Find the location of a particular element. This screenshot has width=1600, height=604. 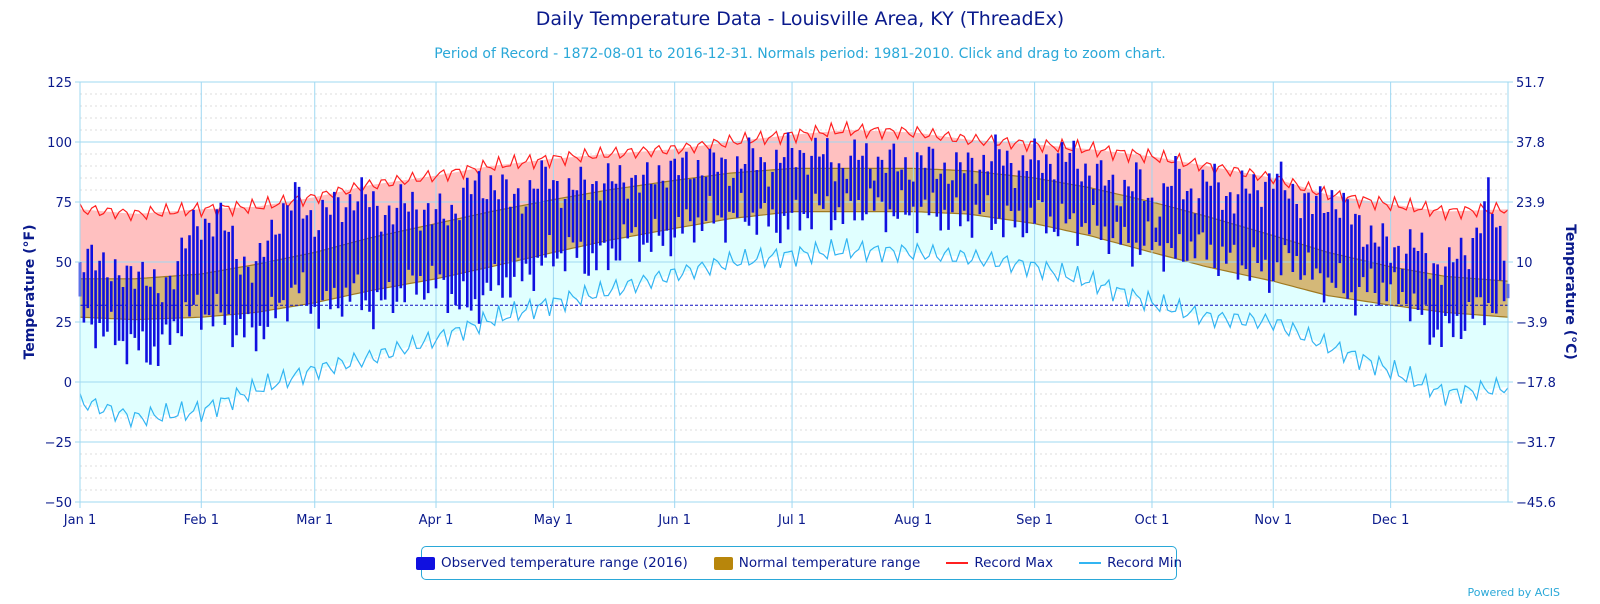

x-tick-label: Dec 1 is located at coordinates (1391, 520).